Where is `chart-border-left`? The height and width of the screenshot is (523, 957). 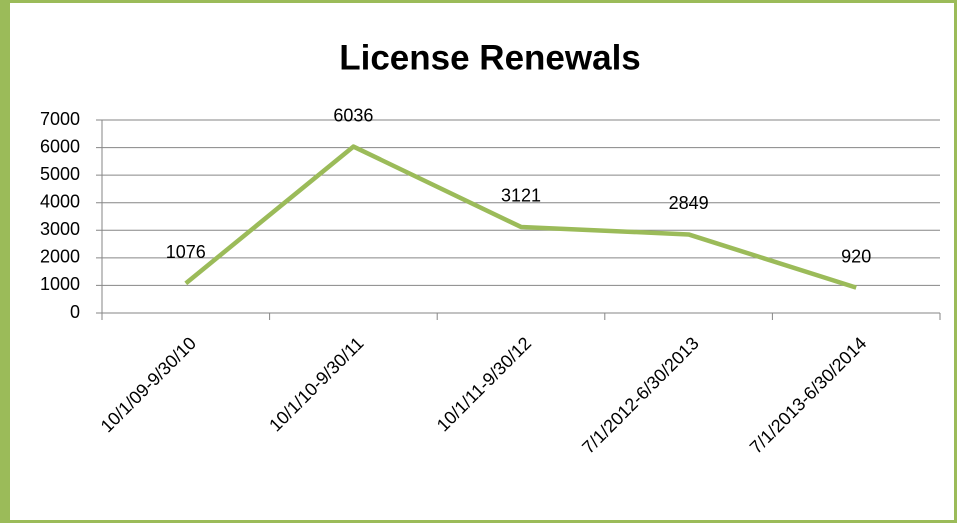 chart-border-left is located at coordinates (5, 261).